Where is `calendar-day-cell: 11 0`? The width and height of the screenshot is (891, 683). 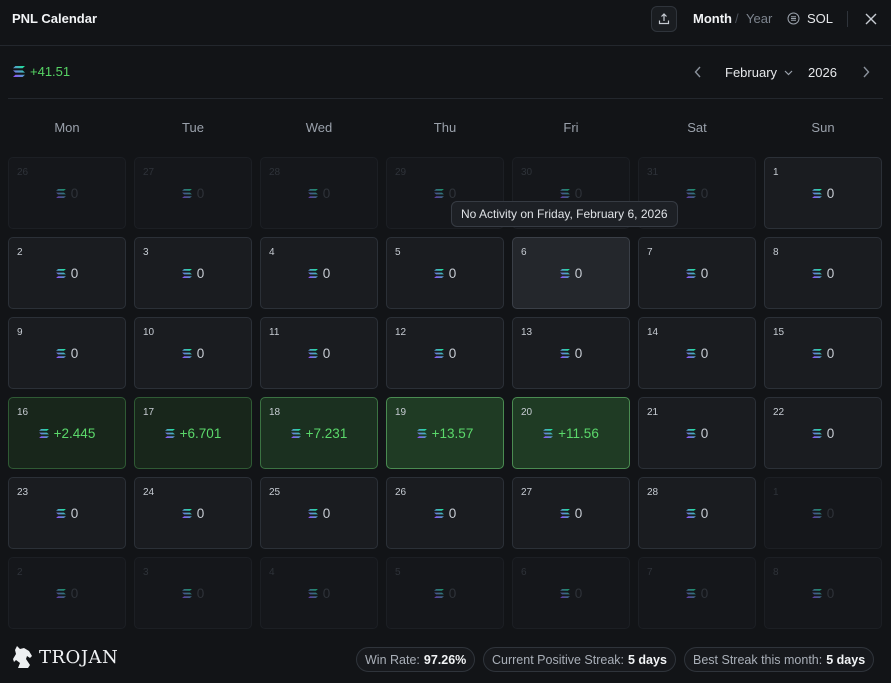
calendar-day-cell: 11 0 is located at coordinates (319, 353).